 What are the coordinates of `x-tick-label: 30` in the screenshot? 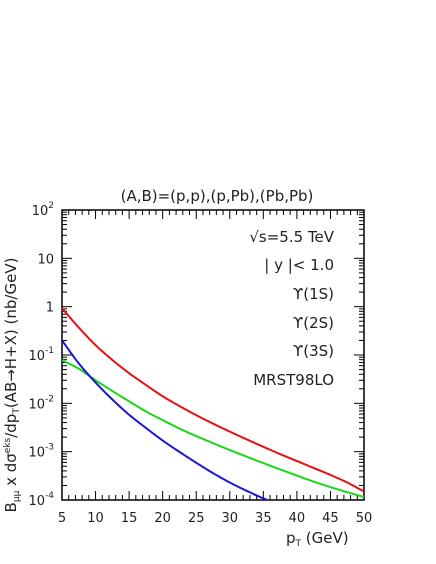 It's located at (230, 518).